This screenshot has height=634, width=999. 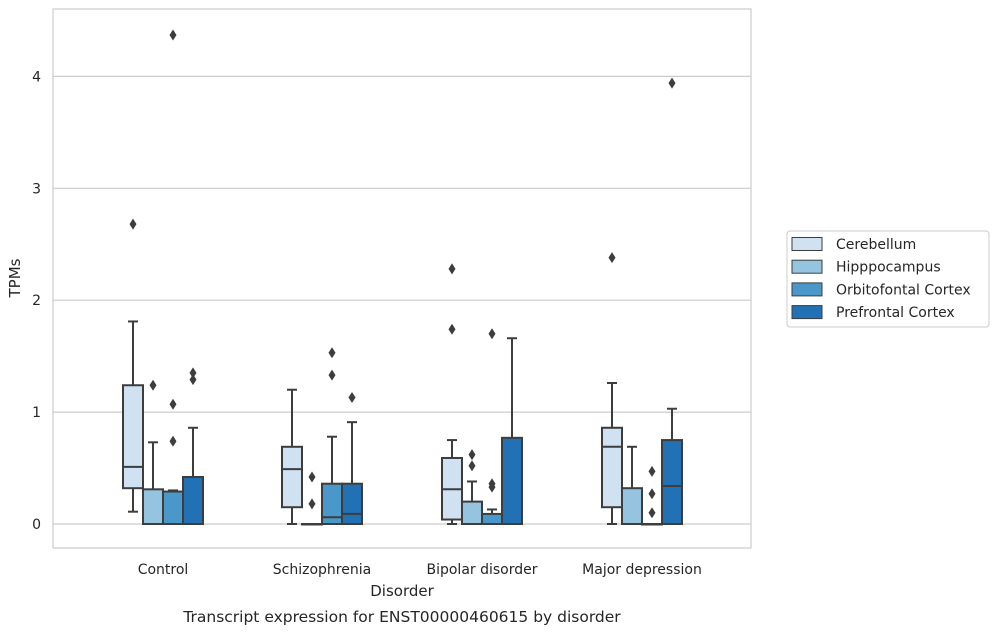 I want to click on legend-label: Orbitofontal Cortex, so click(x=903, y=290).